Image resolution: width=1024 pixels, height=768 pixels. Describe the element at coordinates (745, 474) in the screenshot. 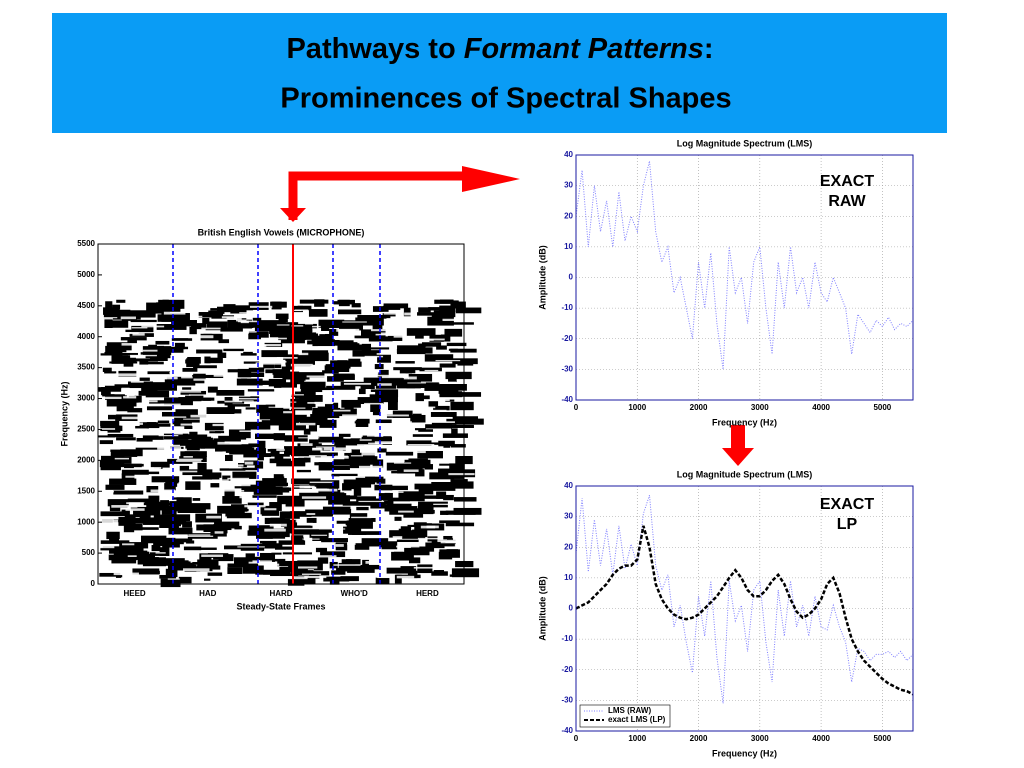

I see `chart-title: Log Magnitude Spectrum (LMS)` at that location.